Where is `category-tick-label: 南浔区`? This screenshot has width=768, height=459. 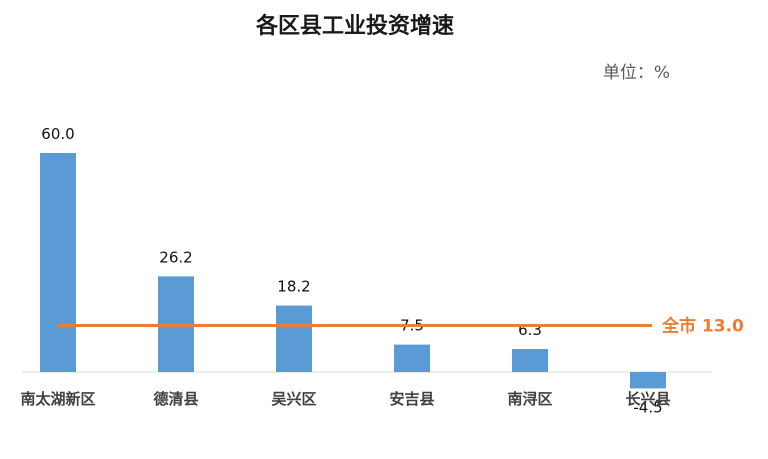 category-tick-label: 南浔区 is located at coordinates (529, 399).